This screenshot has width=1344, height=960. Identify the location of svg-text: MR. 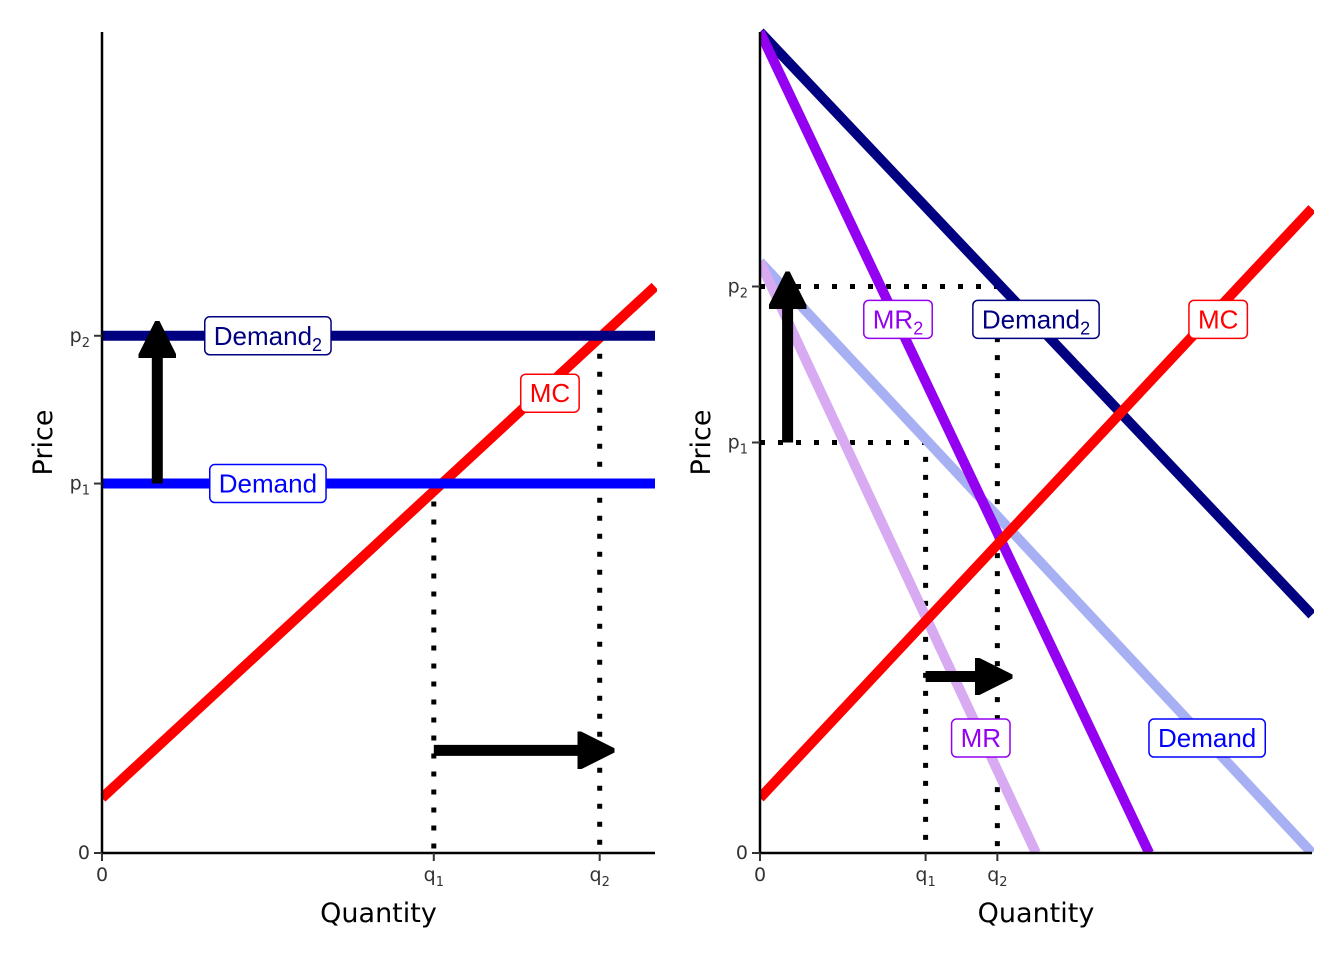
(981, 738).